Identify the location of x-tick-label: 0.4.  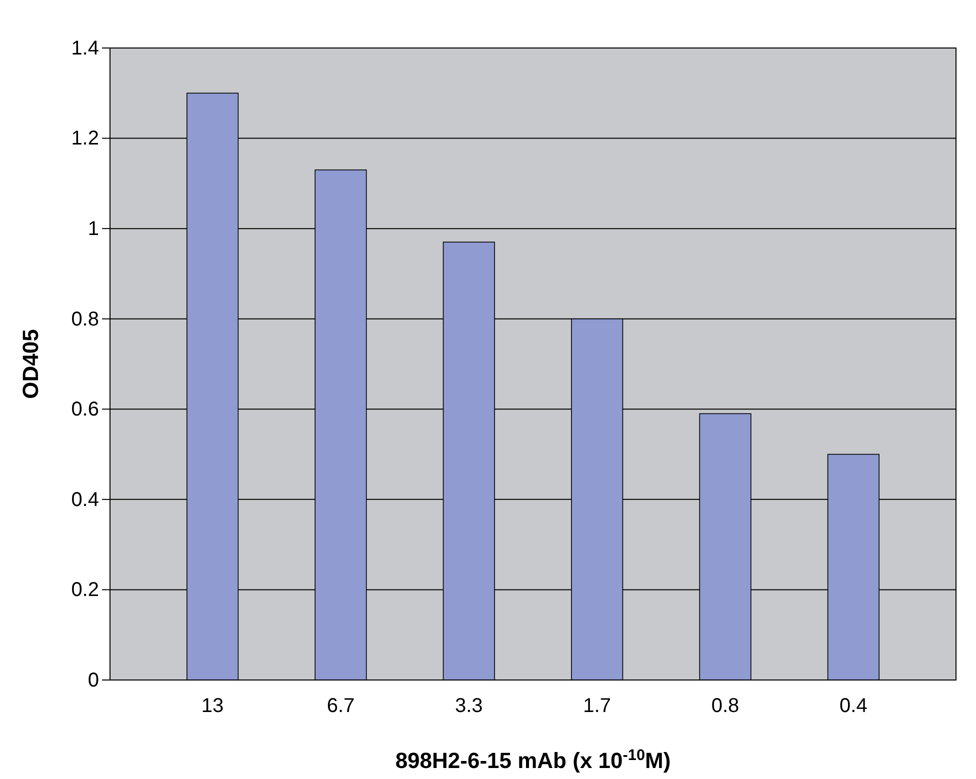
(854, 706).